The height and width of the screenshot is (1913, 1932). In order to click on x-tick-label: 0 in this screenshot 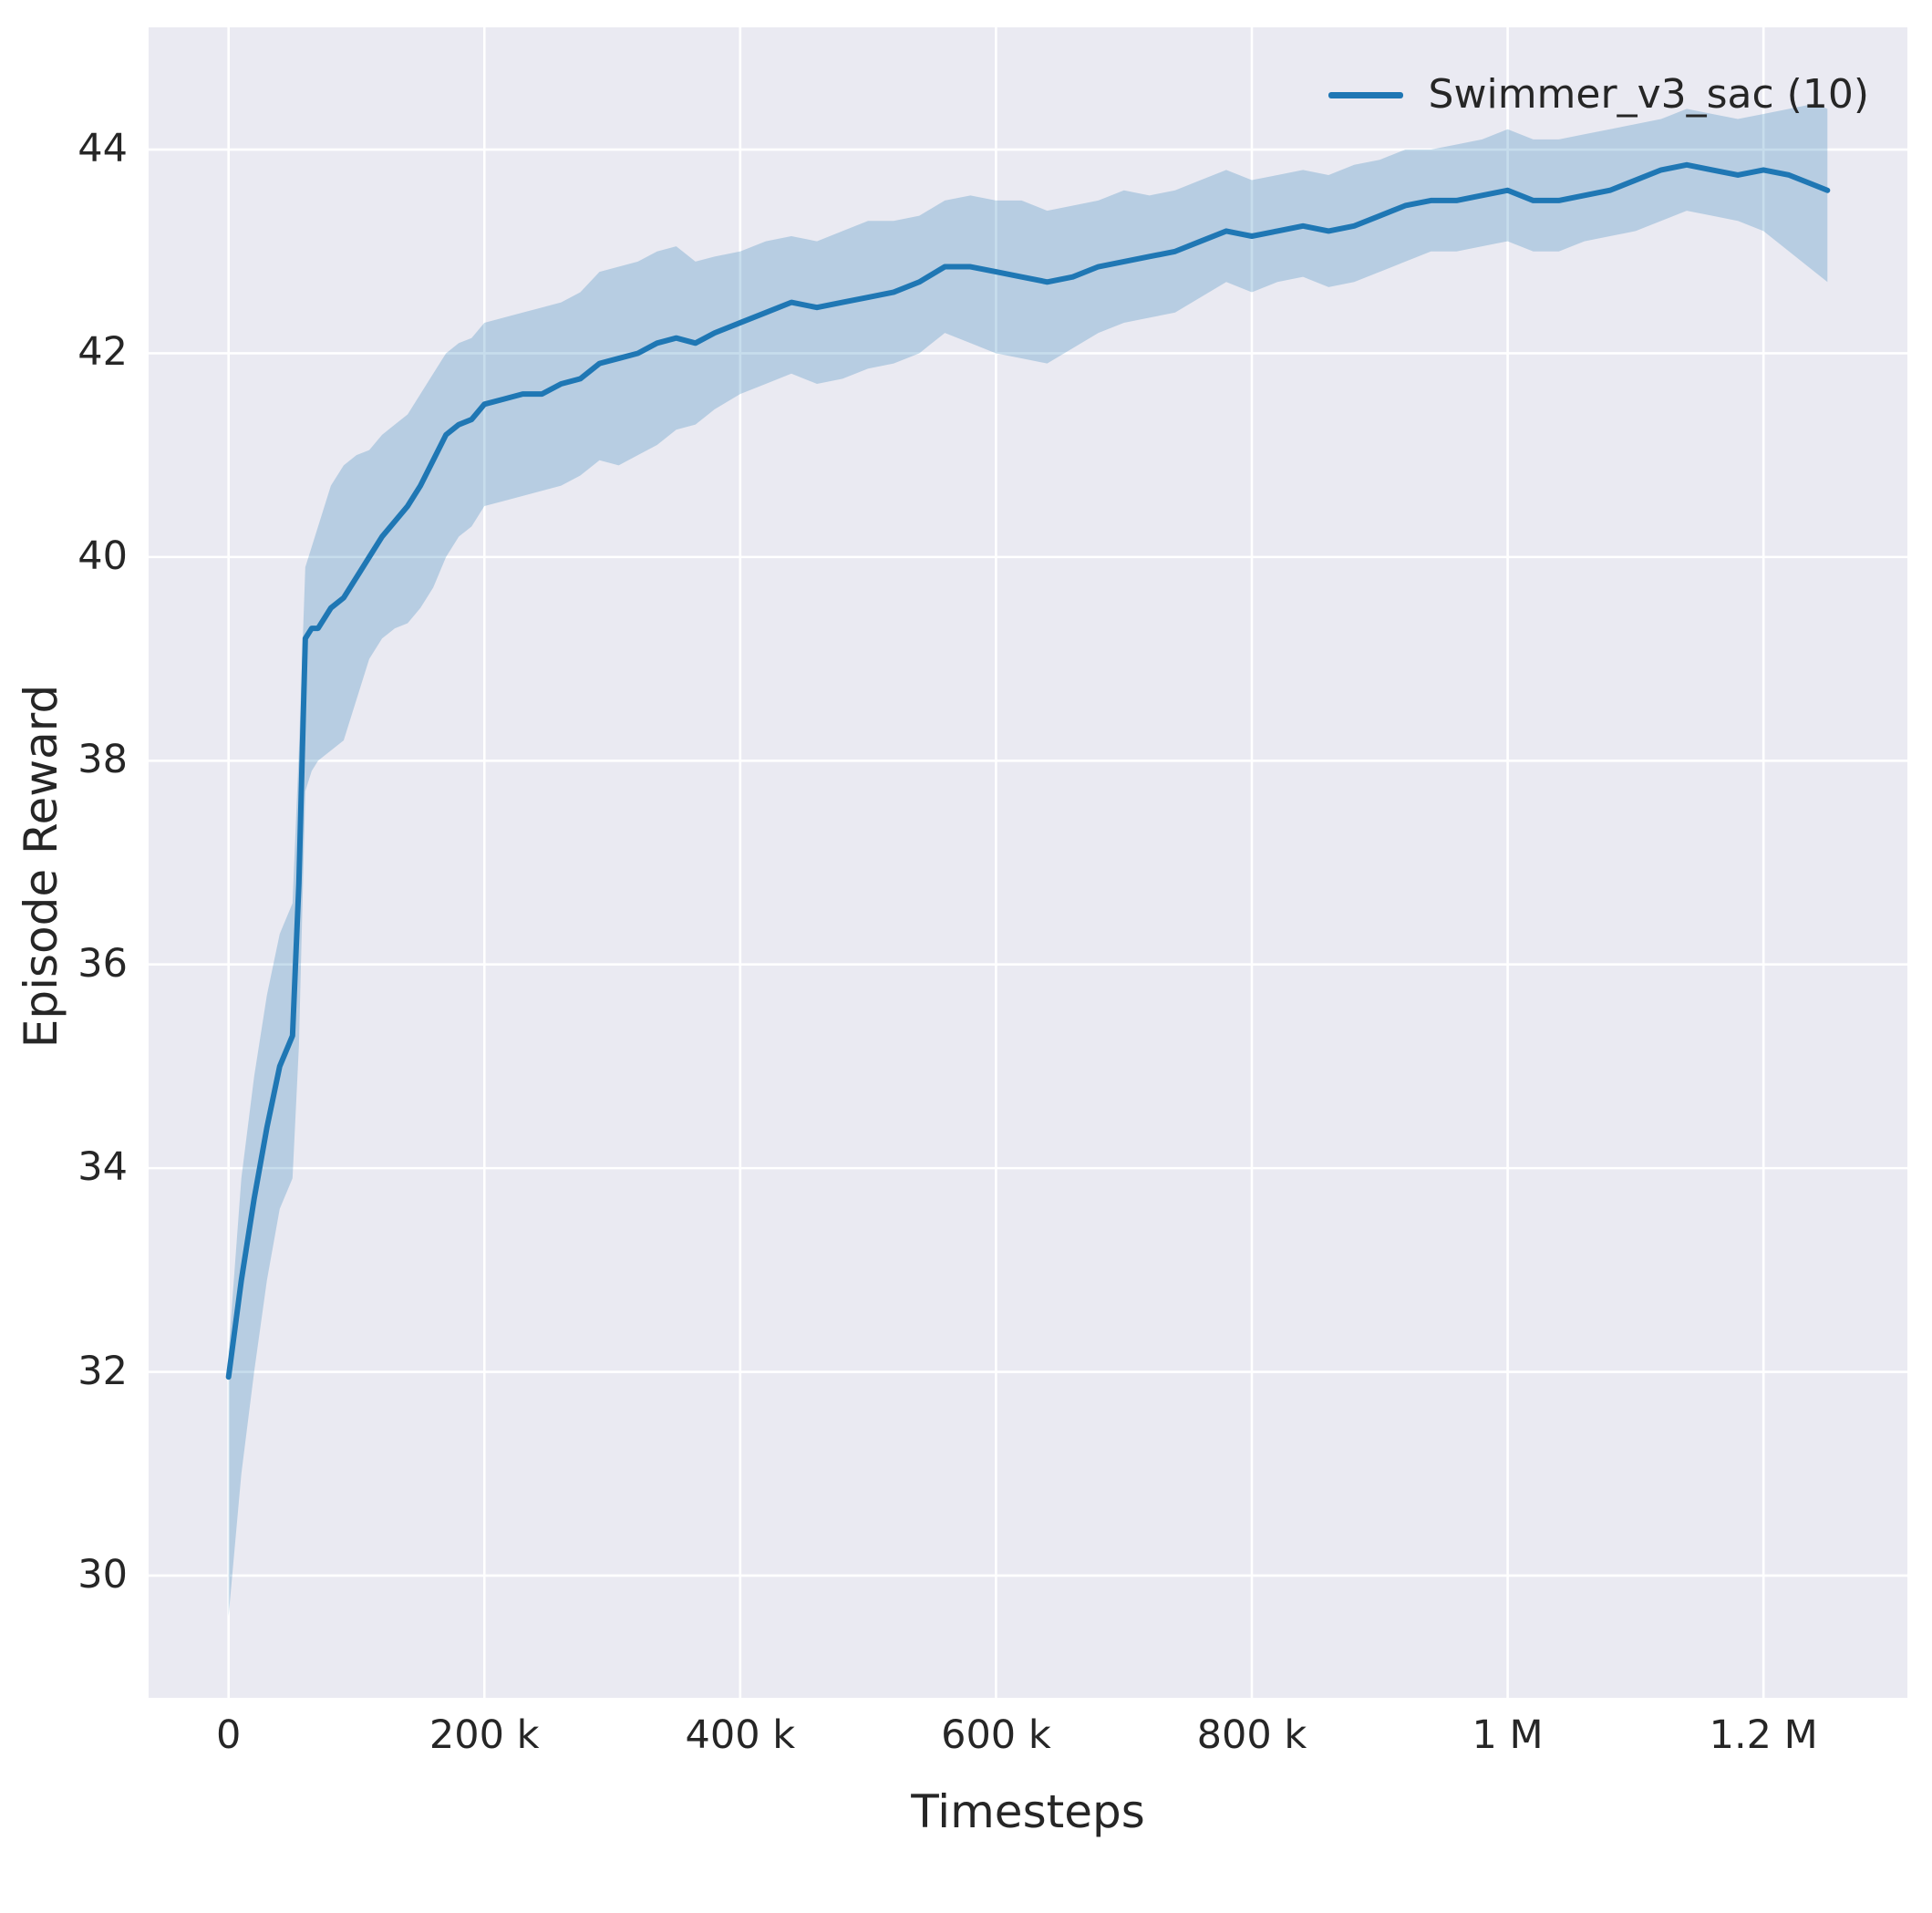, I will do `click(229, 1735)`.